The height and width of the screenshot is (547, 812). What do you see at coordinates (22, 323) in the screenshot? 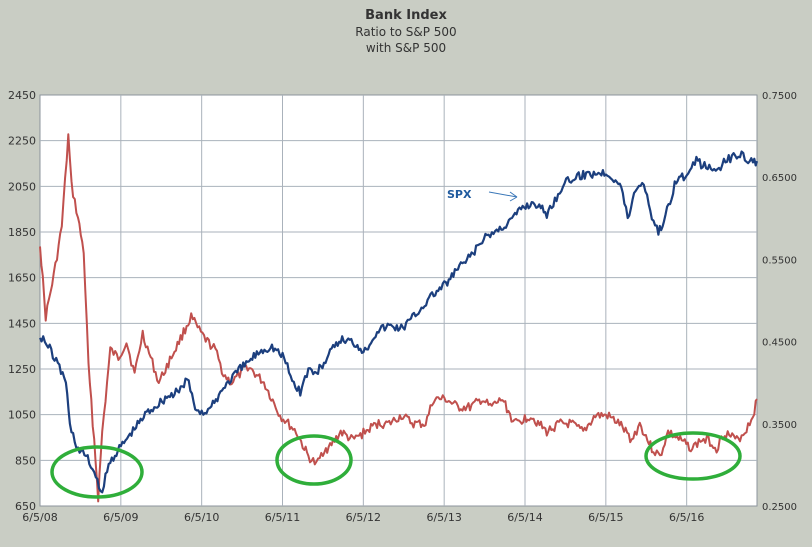
I see `y-left-tick-label: 1450` at bounding box center [22, 323].